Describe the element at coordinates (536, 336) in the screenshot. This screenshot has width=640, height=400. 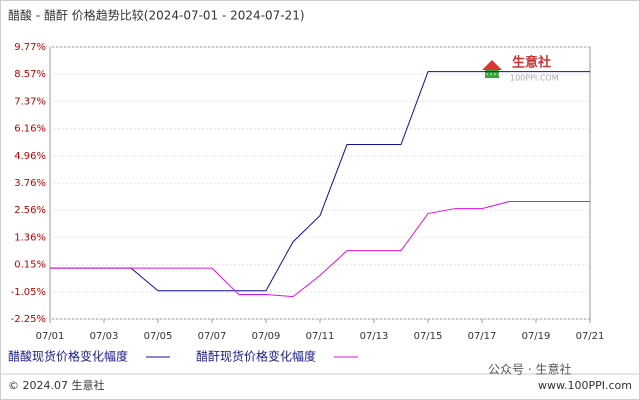
I see `x-tick-label: 07/19` at that location.